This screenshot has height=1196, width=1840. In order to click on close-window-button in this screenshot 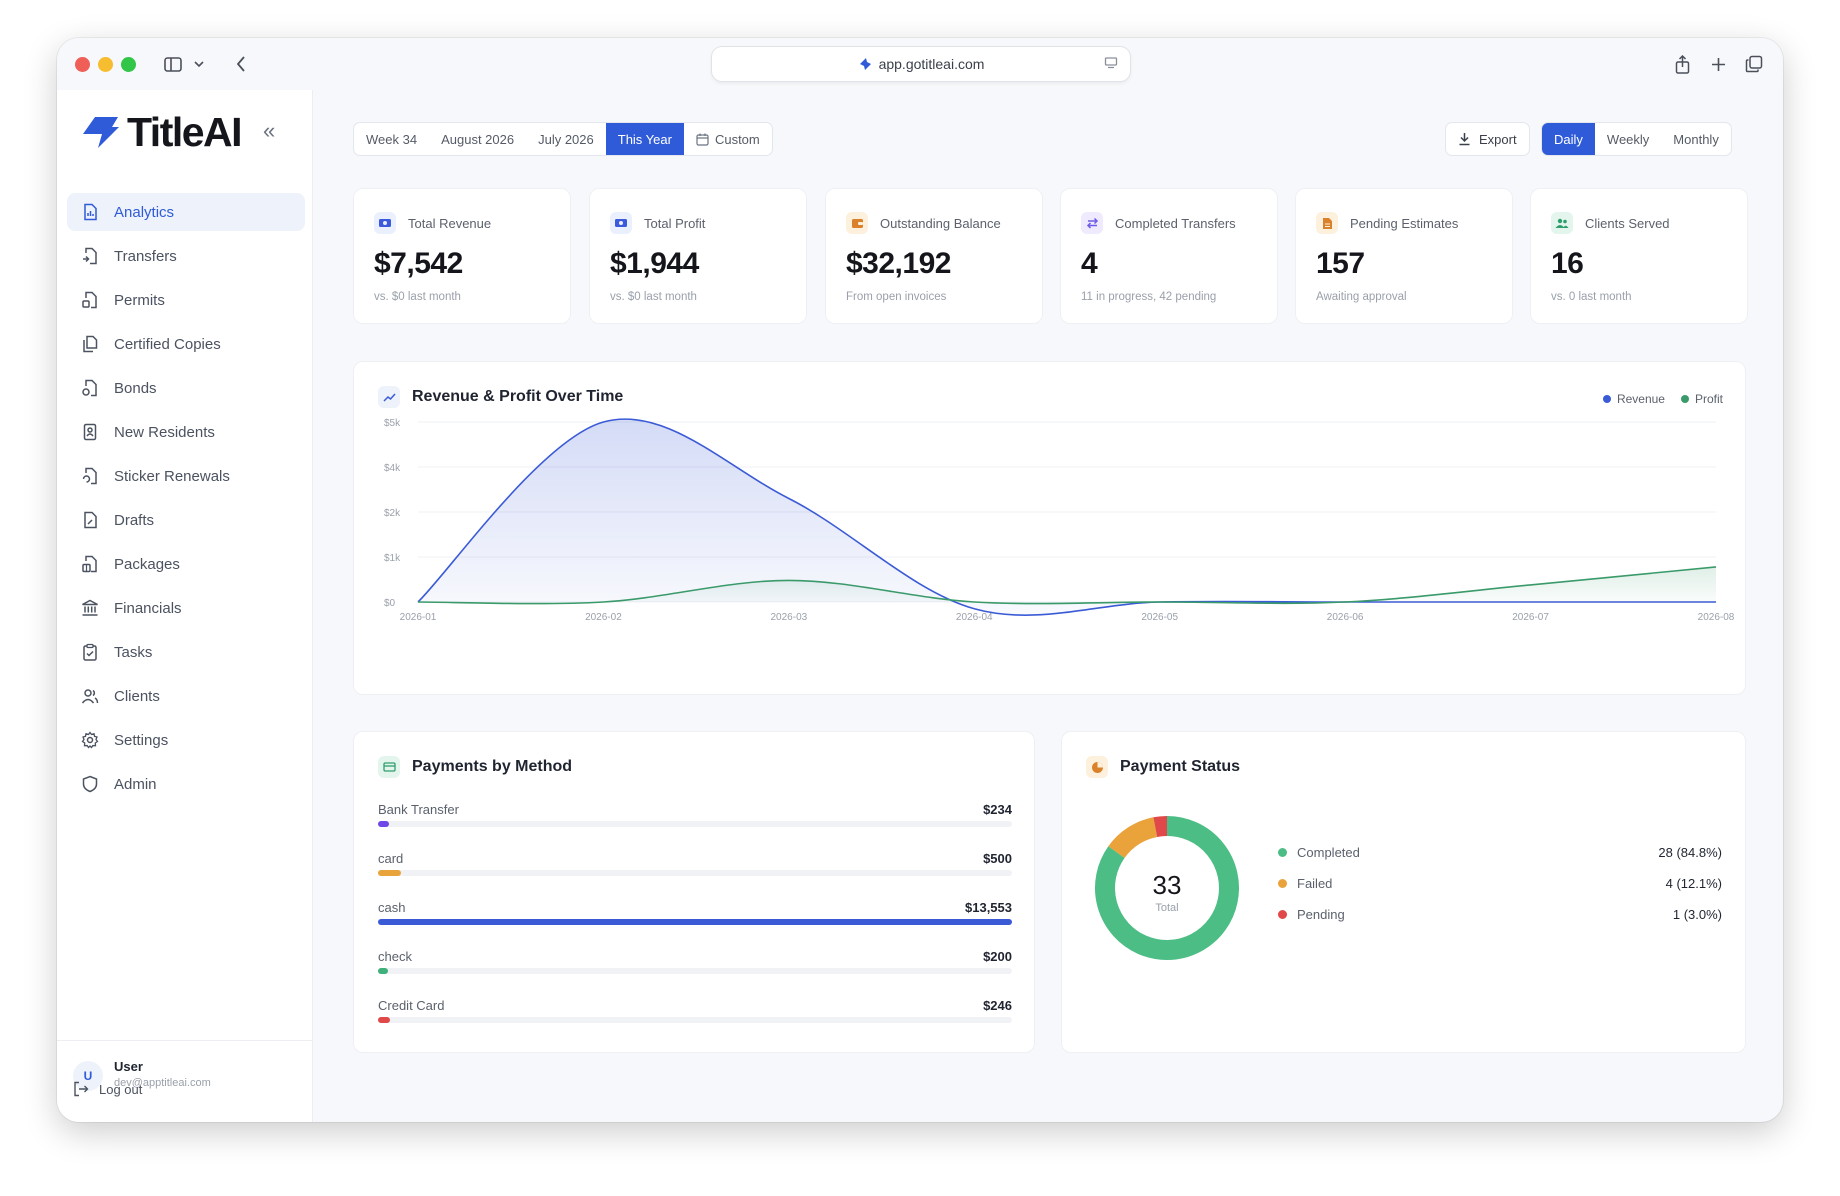, I will do `click(82, 64)`.